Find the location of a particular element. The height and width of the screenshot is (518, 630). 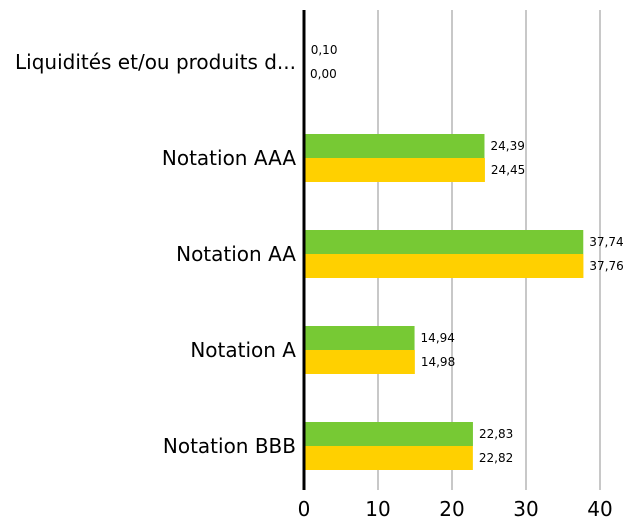

category-label: Notation AA is located at coordinates (236, 254).